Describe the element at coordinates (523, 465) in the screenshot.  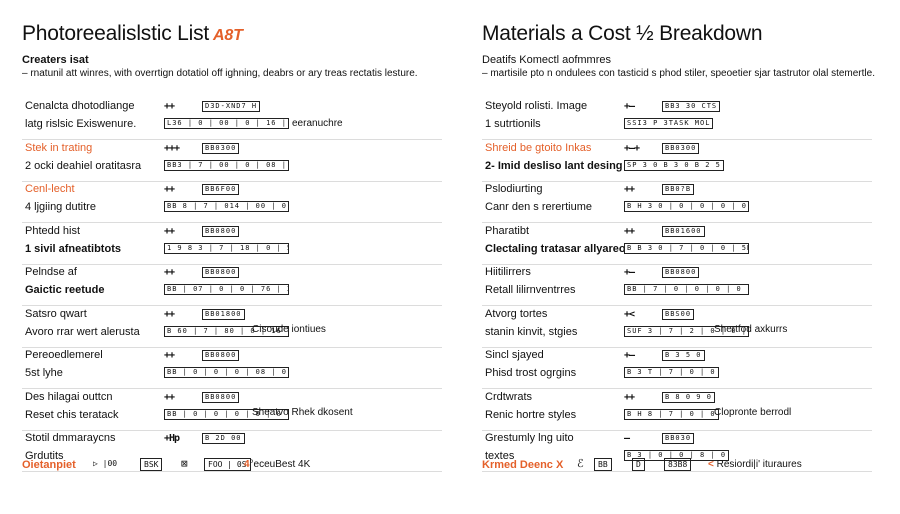
I see `footer-lead-label: Krmed Deenc X` at that location.